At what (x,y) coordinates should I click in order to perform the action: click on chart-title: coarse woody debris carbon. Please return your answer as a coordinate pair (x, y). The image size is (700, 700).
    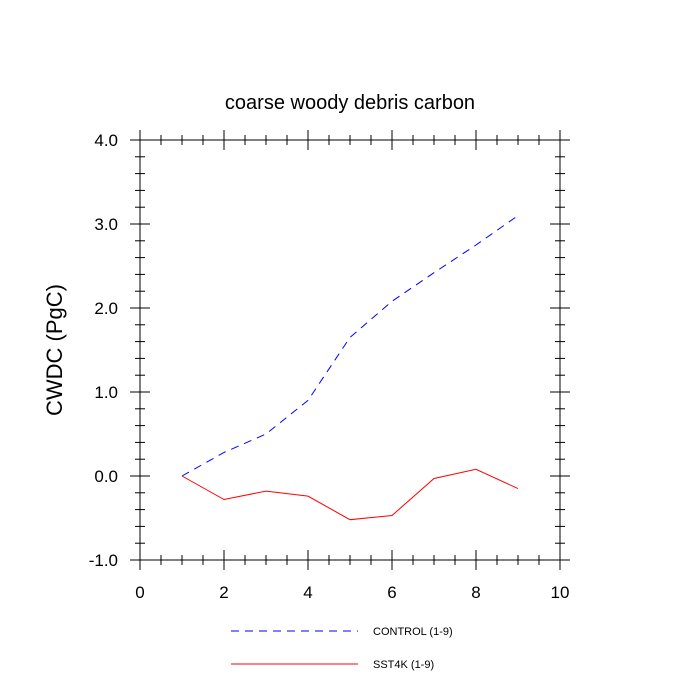
    Looking at the image, I should click on (350, 103).